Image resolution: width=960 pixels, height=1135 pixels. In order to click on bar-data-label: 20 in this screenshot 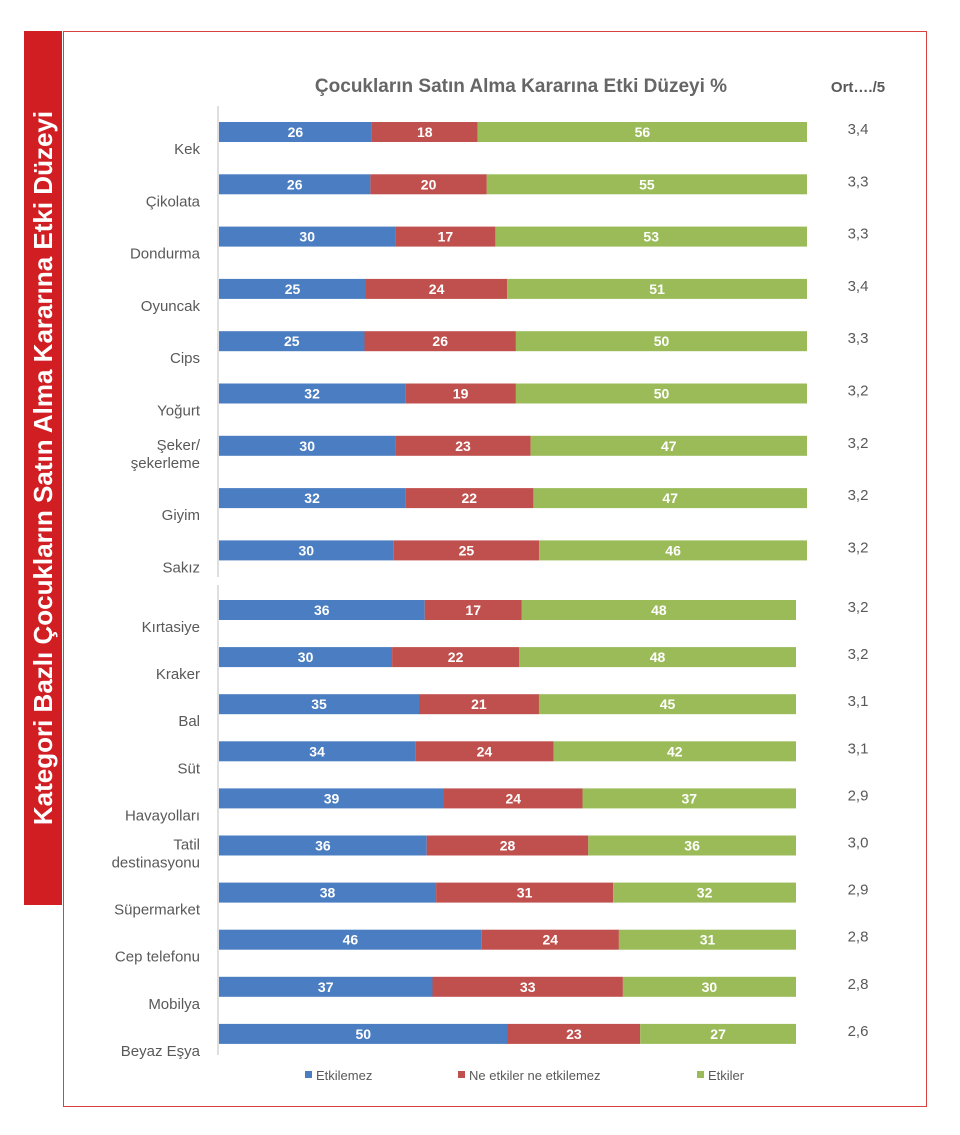, I will do `click(429, 184)`.